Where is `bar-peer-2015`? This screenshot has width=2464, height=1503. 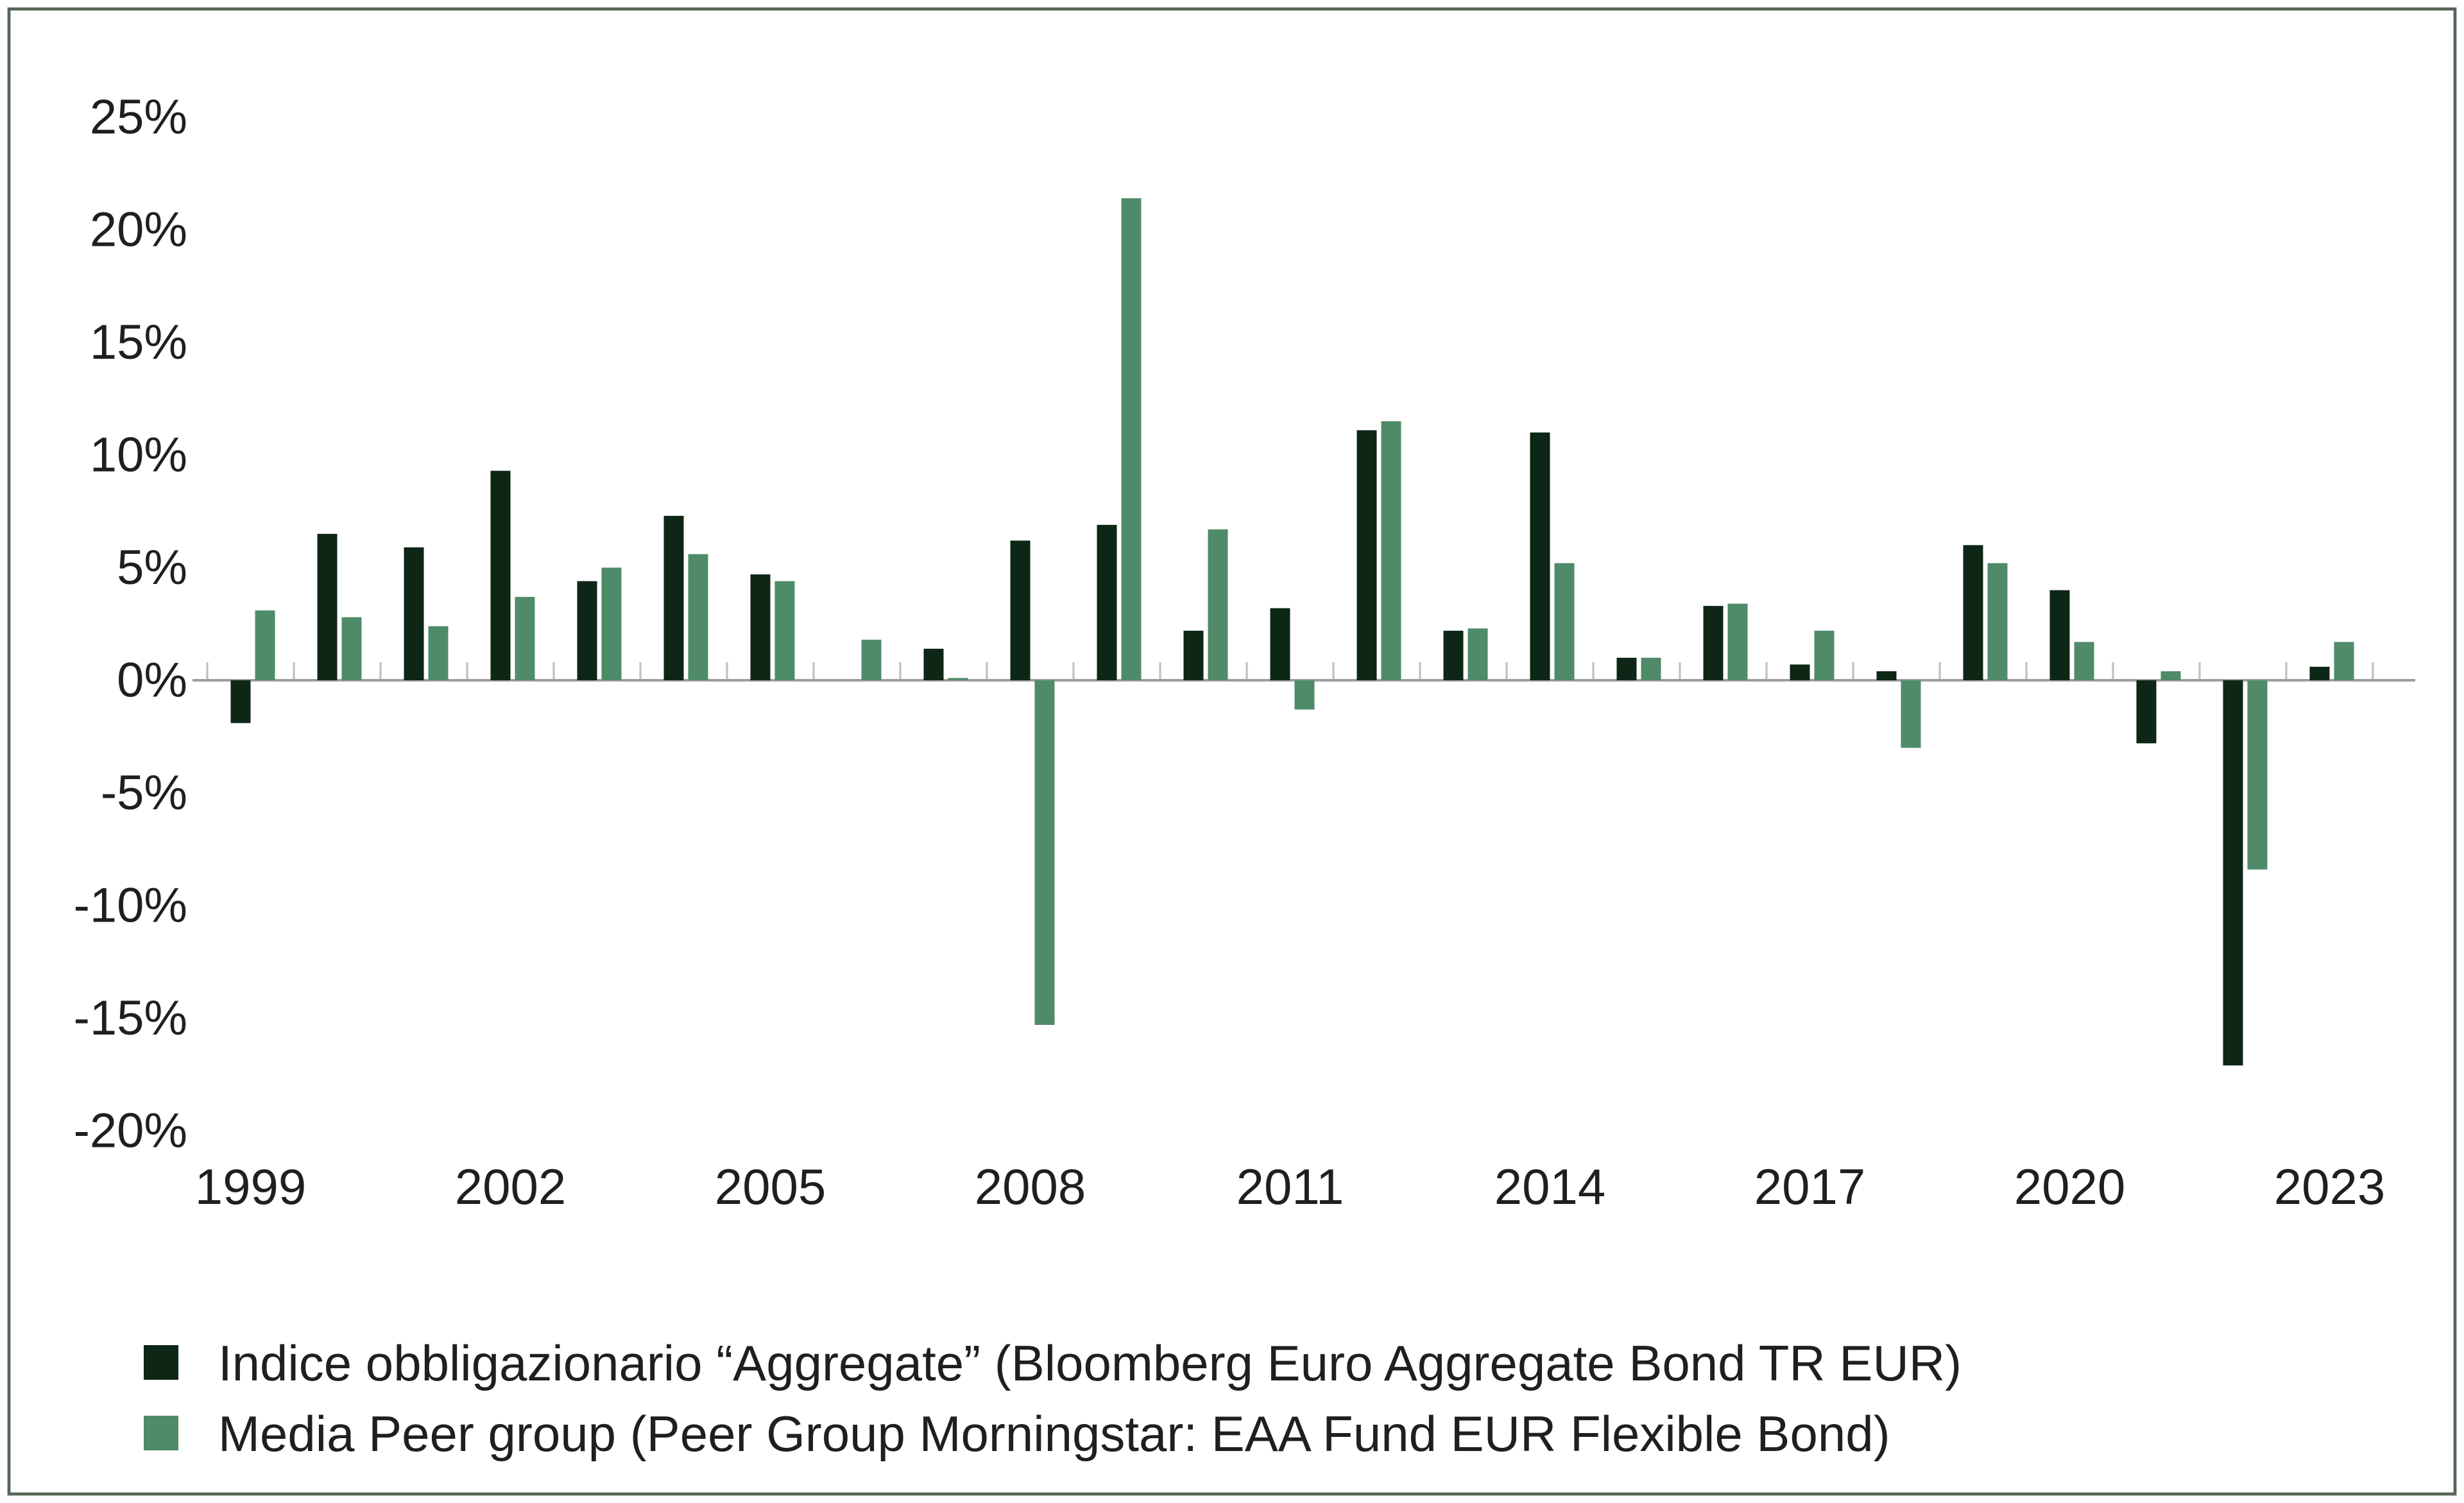 bar-peer-2015 is located at coordinates (1651, 668).